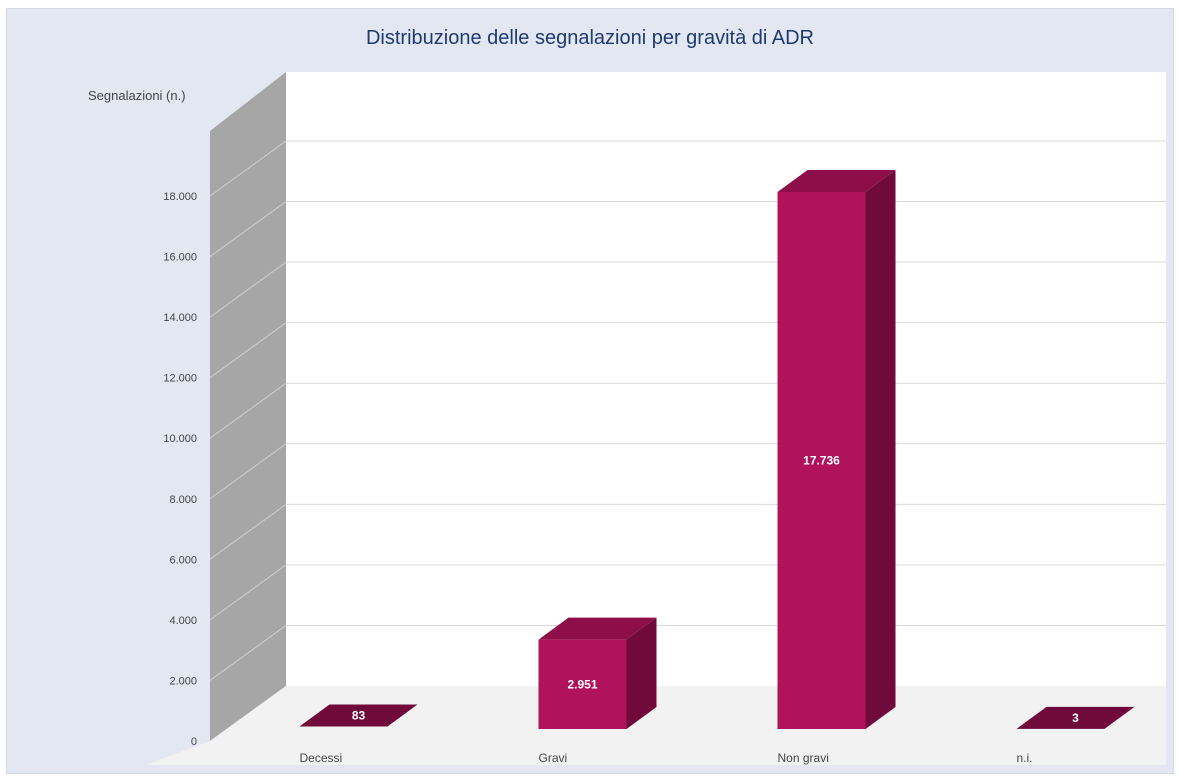  What do you see at coordinates (803, 758) in the screenshot?
I see `x-tick-label: Non gravi` at bounding box center [803, 758].